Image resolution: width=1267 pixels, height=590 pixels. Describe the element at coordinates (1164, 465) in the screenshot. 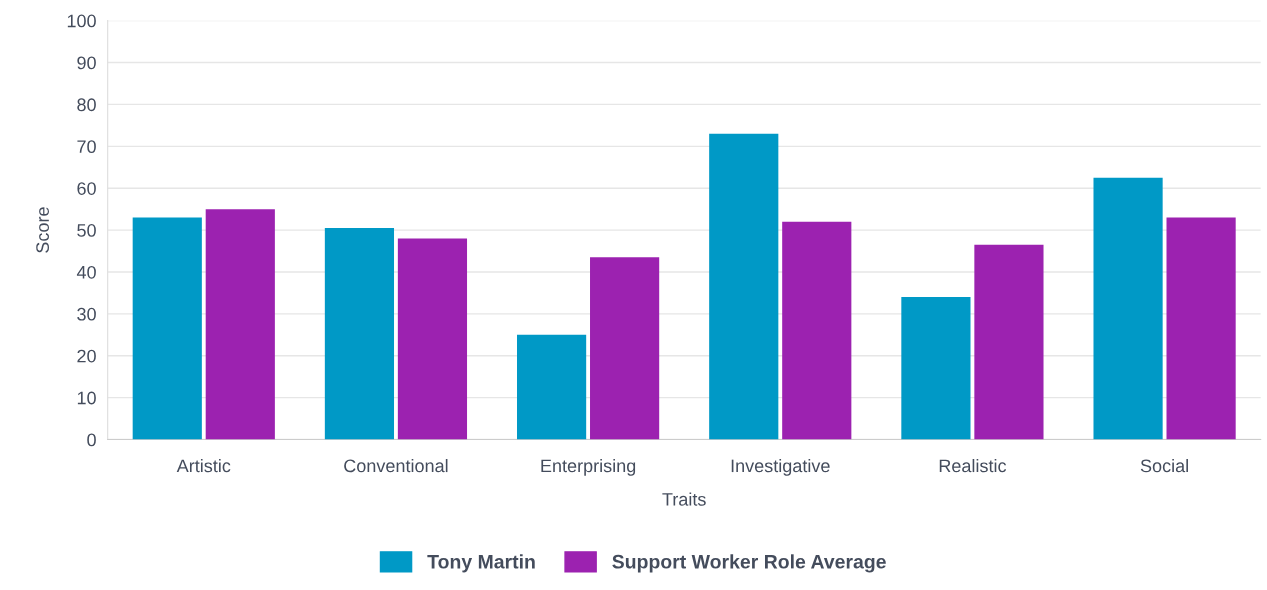

I see `x-tick-label: Social` at that location.